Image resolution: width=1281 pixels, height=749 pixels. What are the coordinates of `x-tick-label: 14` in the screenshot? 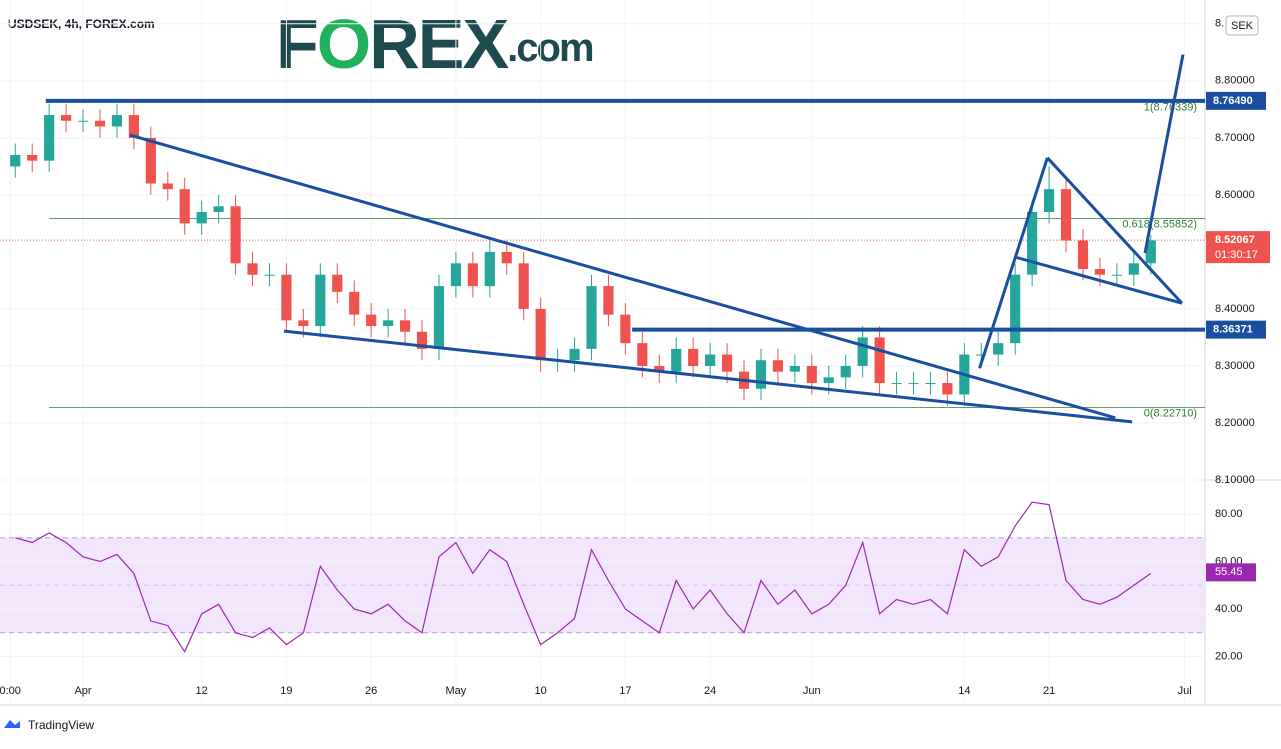 It's located at (964, 691).